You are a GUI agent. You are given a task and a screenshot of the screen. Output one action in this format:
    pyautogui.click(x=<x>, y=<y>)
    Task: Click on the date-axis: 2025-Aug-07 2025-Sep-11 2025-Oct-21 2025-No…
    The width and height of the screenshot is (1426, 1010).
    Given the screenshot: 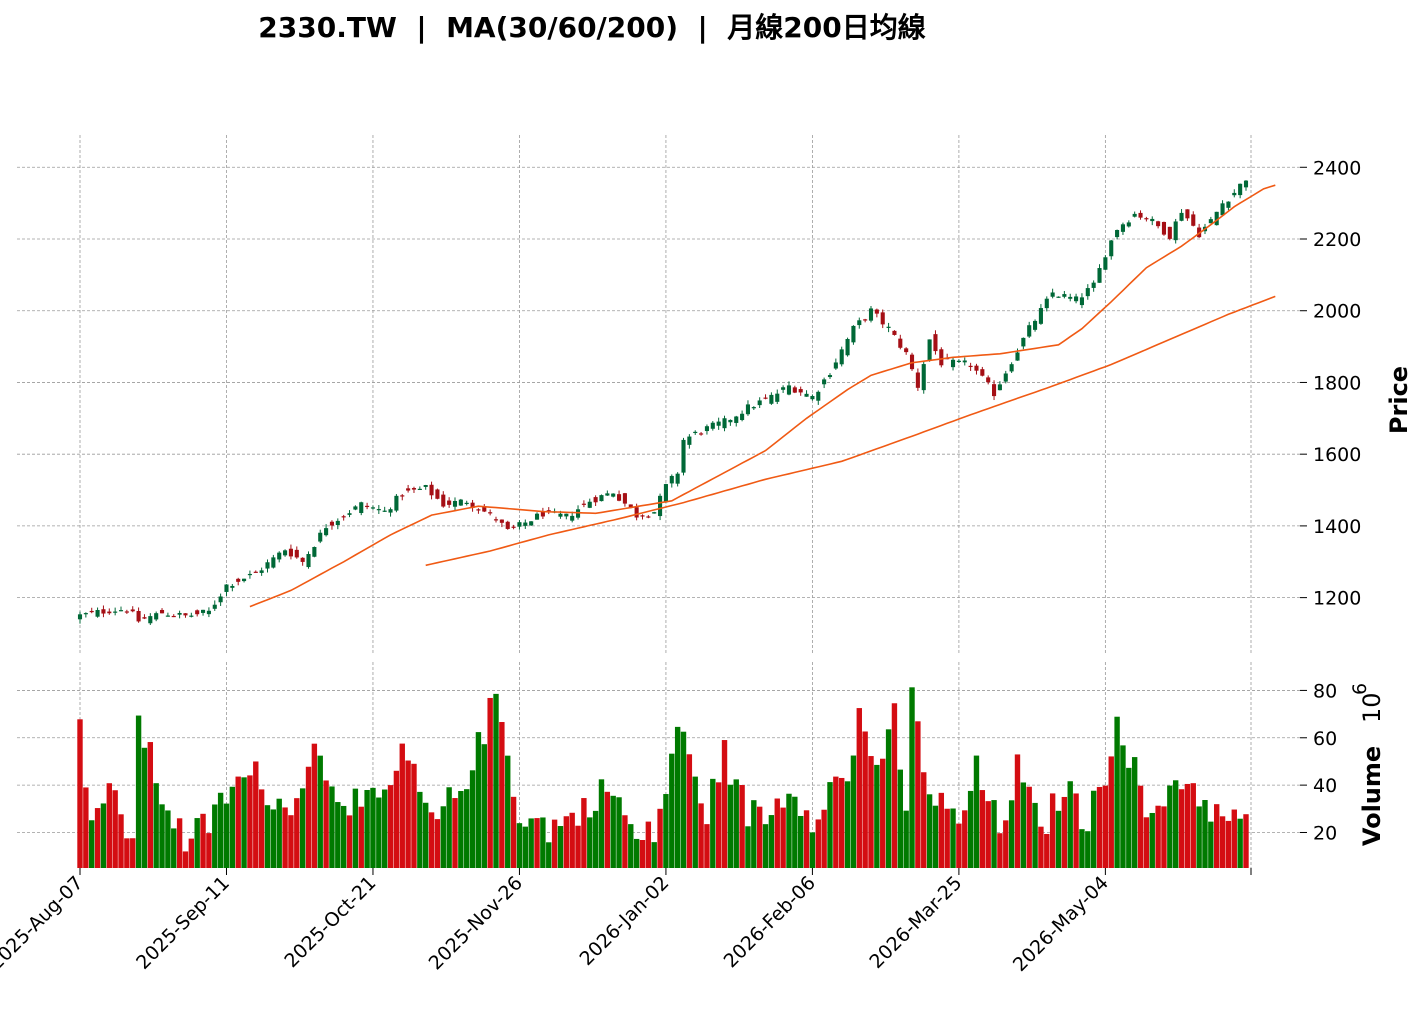 What is the action you would take?
    pyautogui.click(x=626, y=922)
    